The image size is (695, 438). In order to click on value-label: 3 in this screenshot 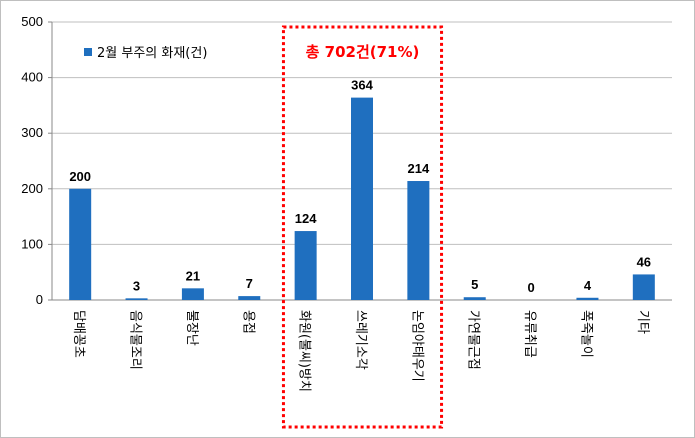, I will do `click(136, 285)`.